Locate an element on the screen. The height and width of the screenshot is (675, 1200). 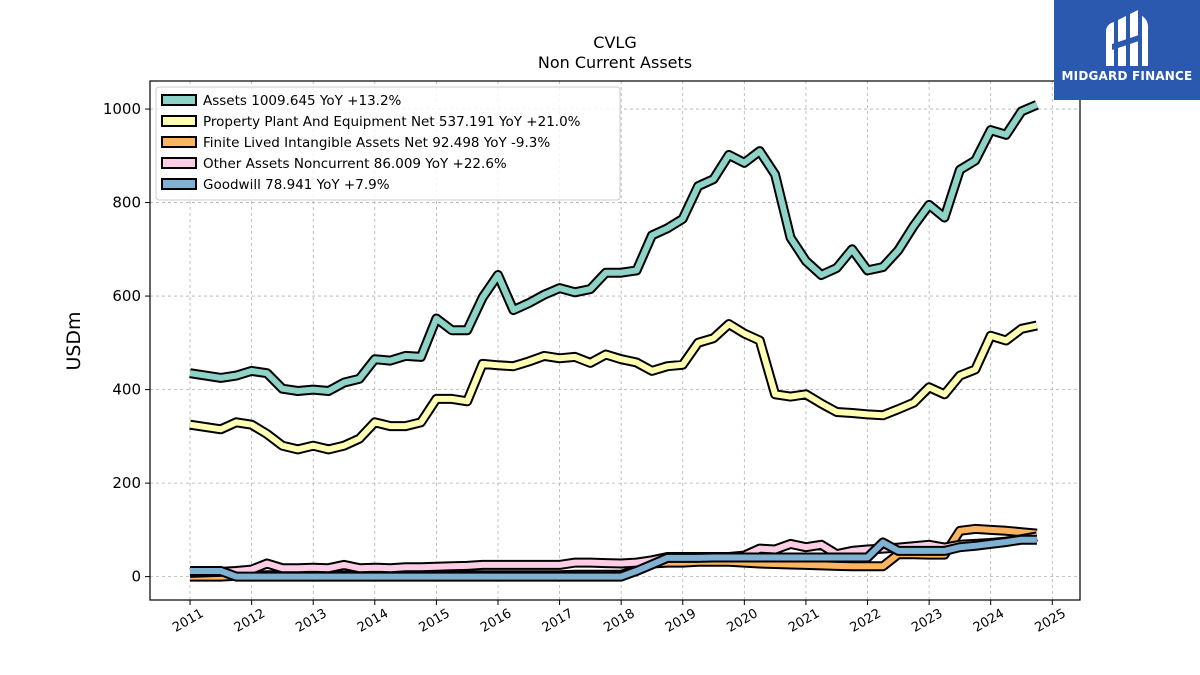
y-tick-label: 400 is located at coordinates (126, 390).